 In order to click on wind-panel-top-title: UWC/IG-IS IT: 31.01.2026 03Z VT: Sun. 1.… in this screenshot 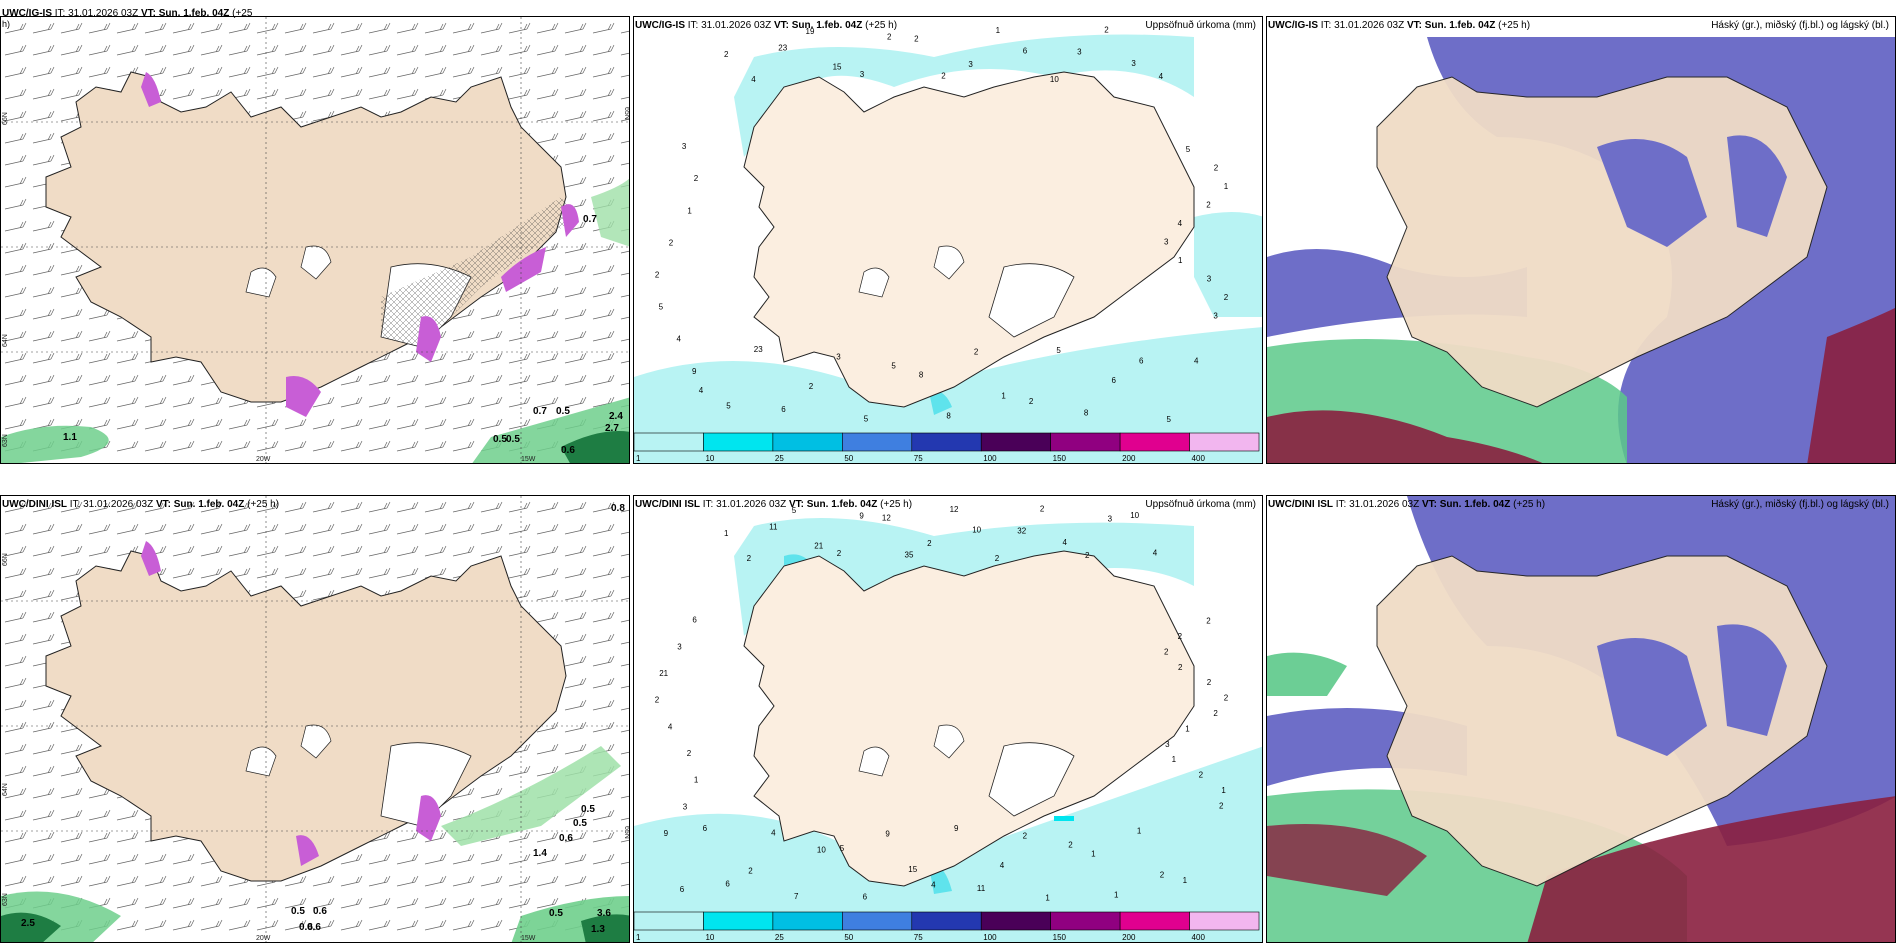, I will do `click(314, 13)`.